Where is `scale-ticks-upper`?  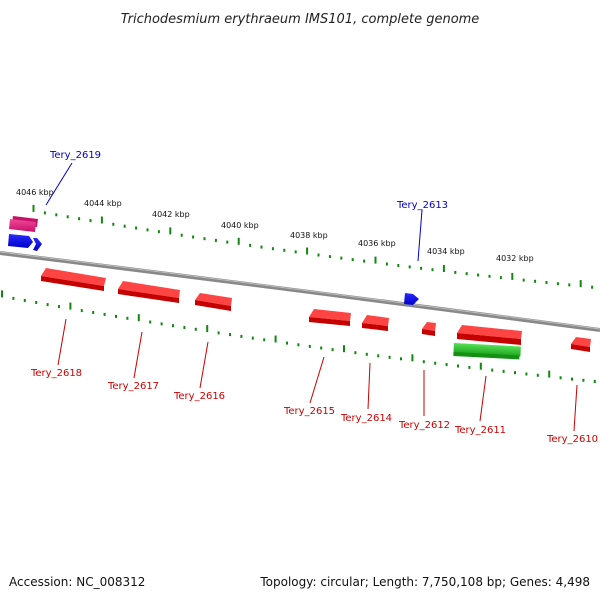 scale-ticks-upper is located at coordinates (313, 246).